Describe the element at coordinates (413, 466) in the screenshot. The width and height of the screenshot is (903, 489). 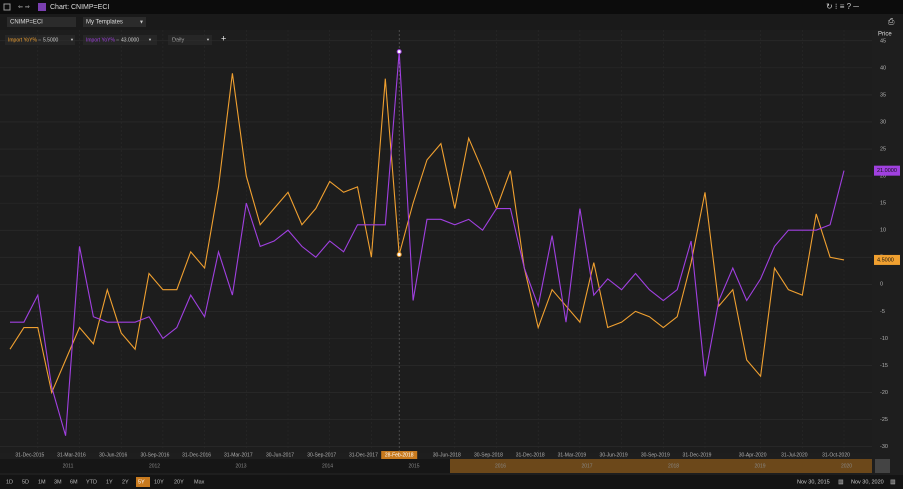
I see `navigator-year: 2015` at that location.